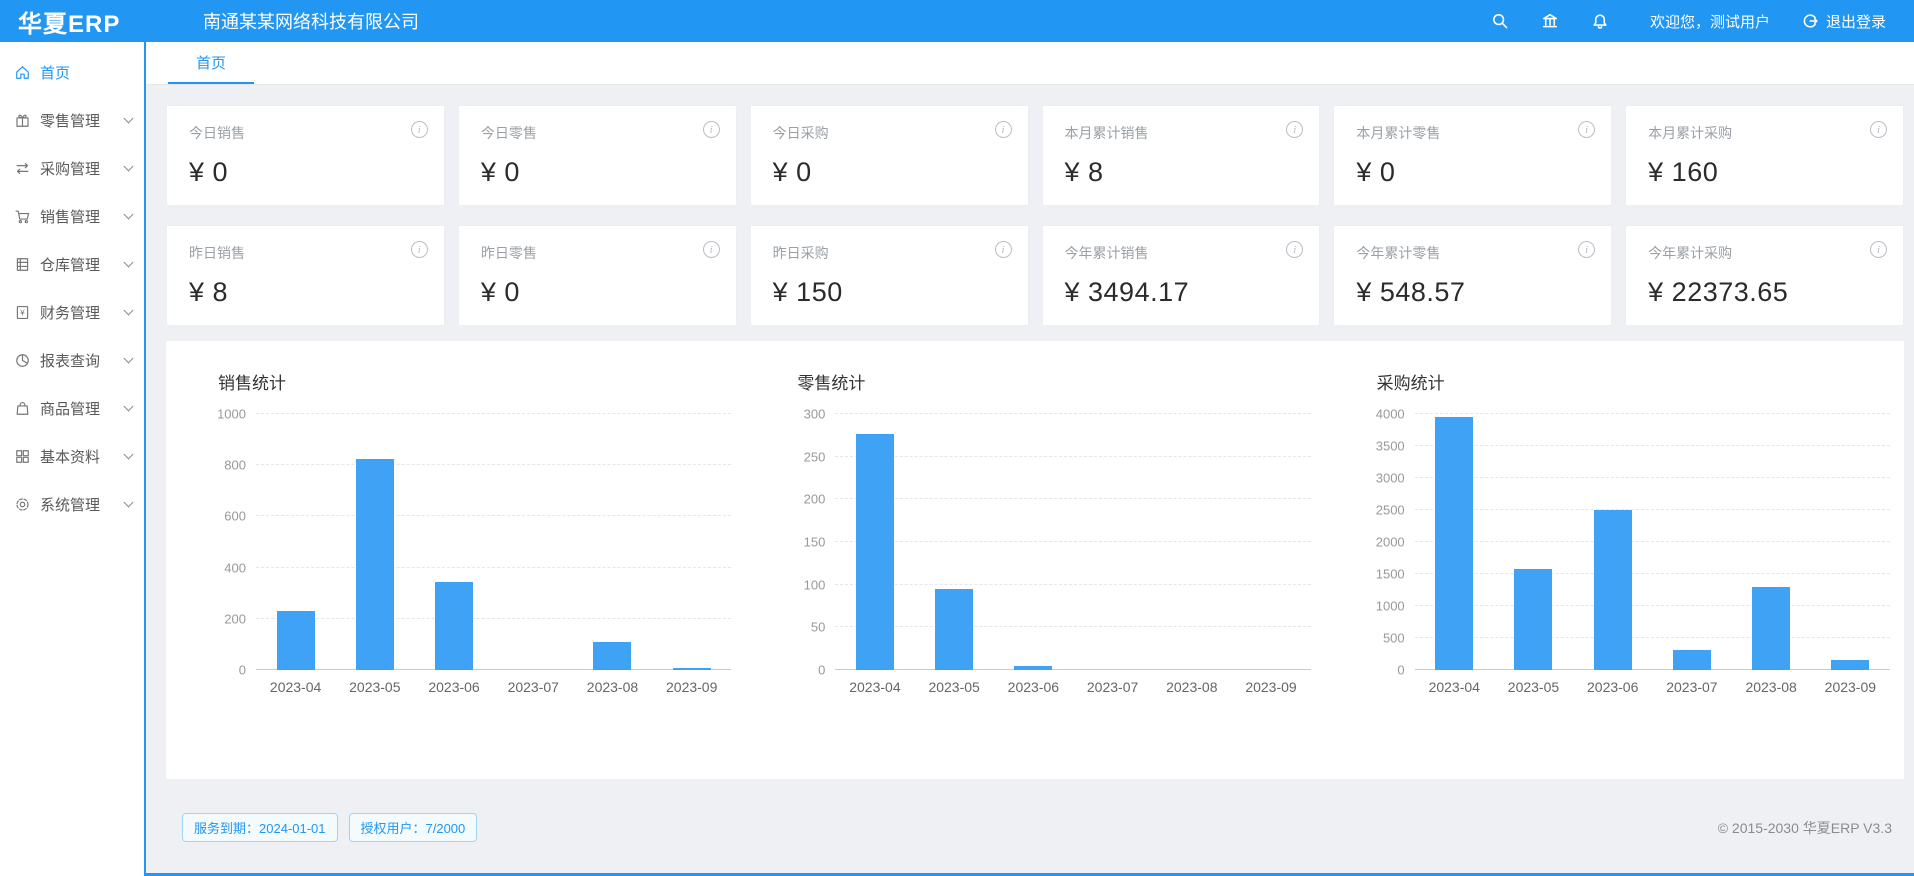  What do you see at coordinates (1398, 133) in the screenshot?
I see `stat-card-label: 本月累计零售` at bounding box center [1398, 133].